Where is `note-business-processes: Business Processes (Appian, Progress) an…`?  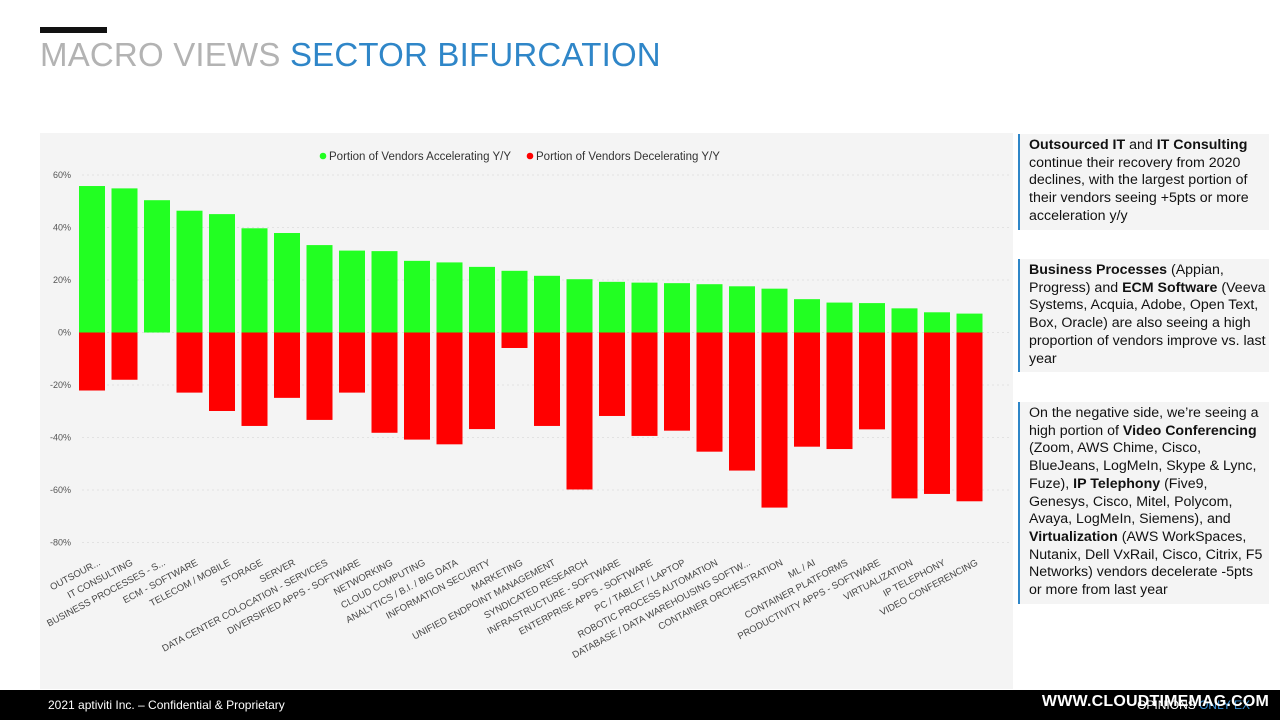
note-business-processes: Business Processes (Appian, Progress) an… is located at coordinates (1143, 316).